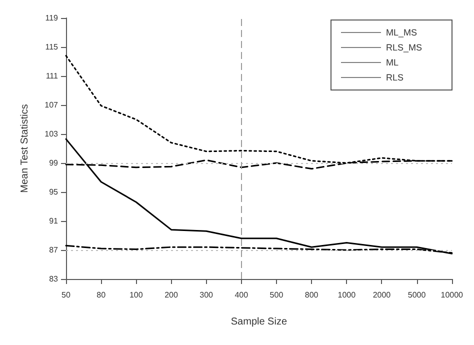 Image resolution: width=474 pixels, height=345 pixels. I want to click on legend-label: RLS_MS, so click(404, 47).